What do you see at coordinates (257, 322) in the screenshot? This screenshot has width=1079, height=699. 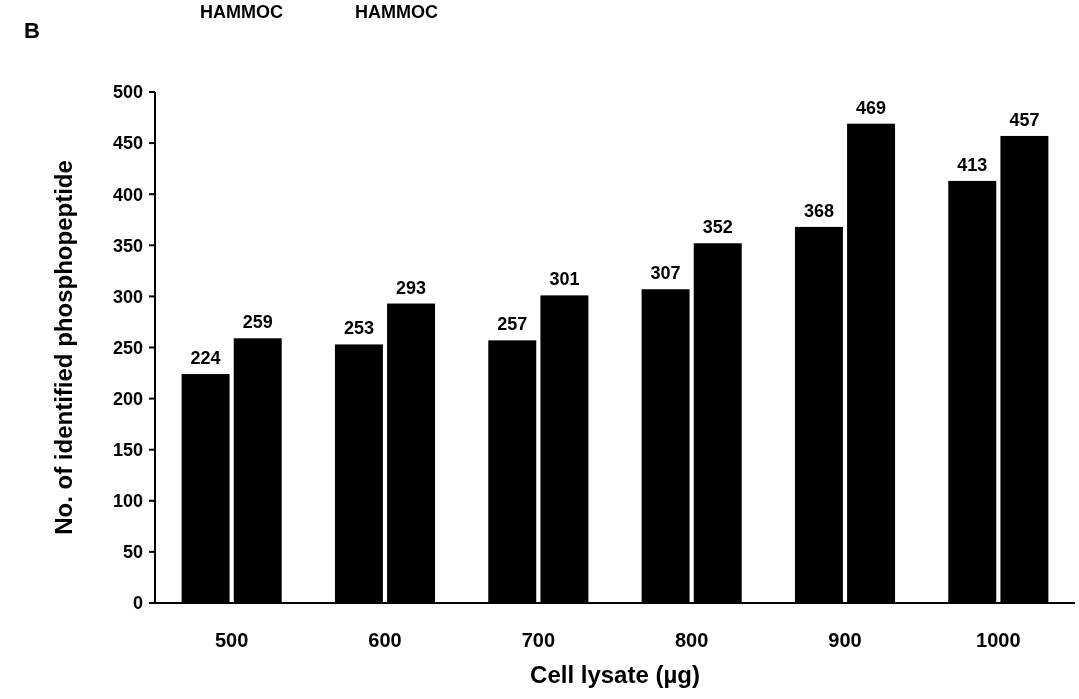 I see `data-label: 259` at bounding box center [257, 322].